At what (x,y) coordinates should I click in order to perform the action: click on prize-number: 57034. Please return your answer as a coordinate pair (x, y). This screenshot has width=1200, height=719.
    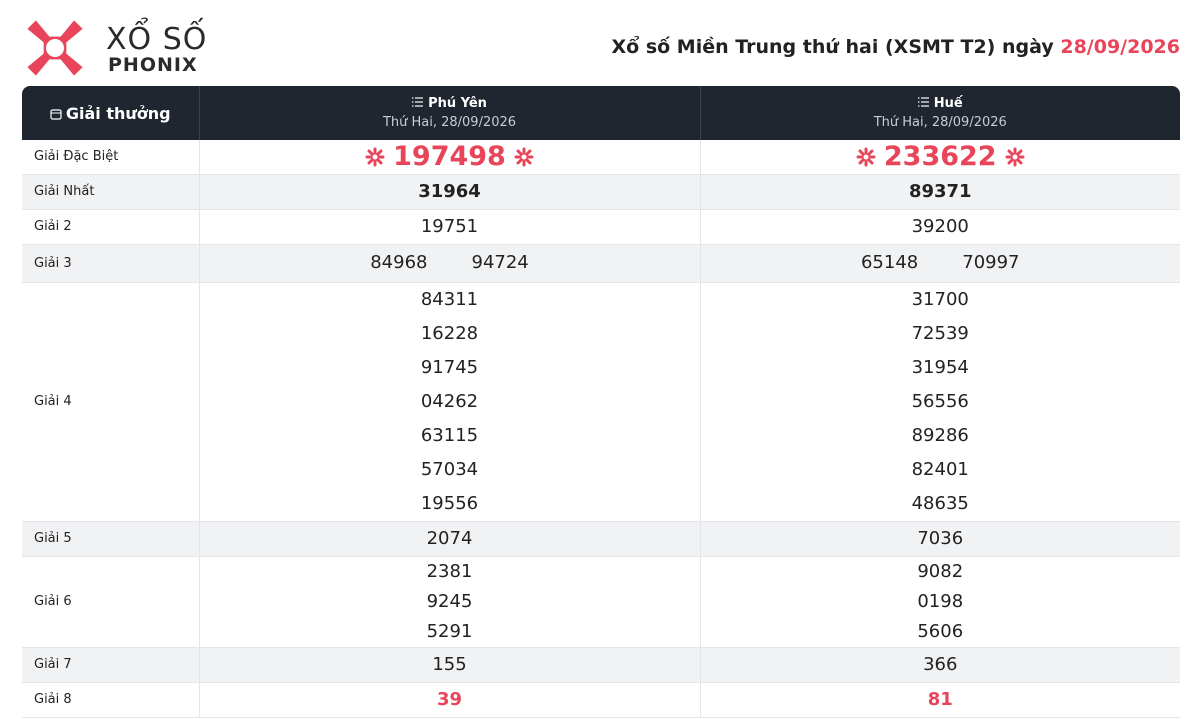
    Looking at the image, I should click on (449, 469).